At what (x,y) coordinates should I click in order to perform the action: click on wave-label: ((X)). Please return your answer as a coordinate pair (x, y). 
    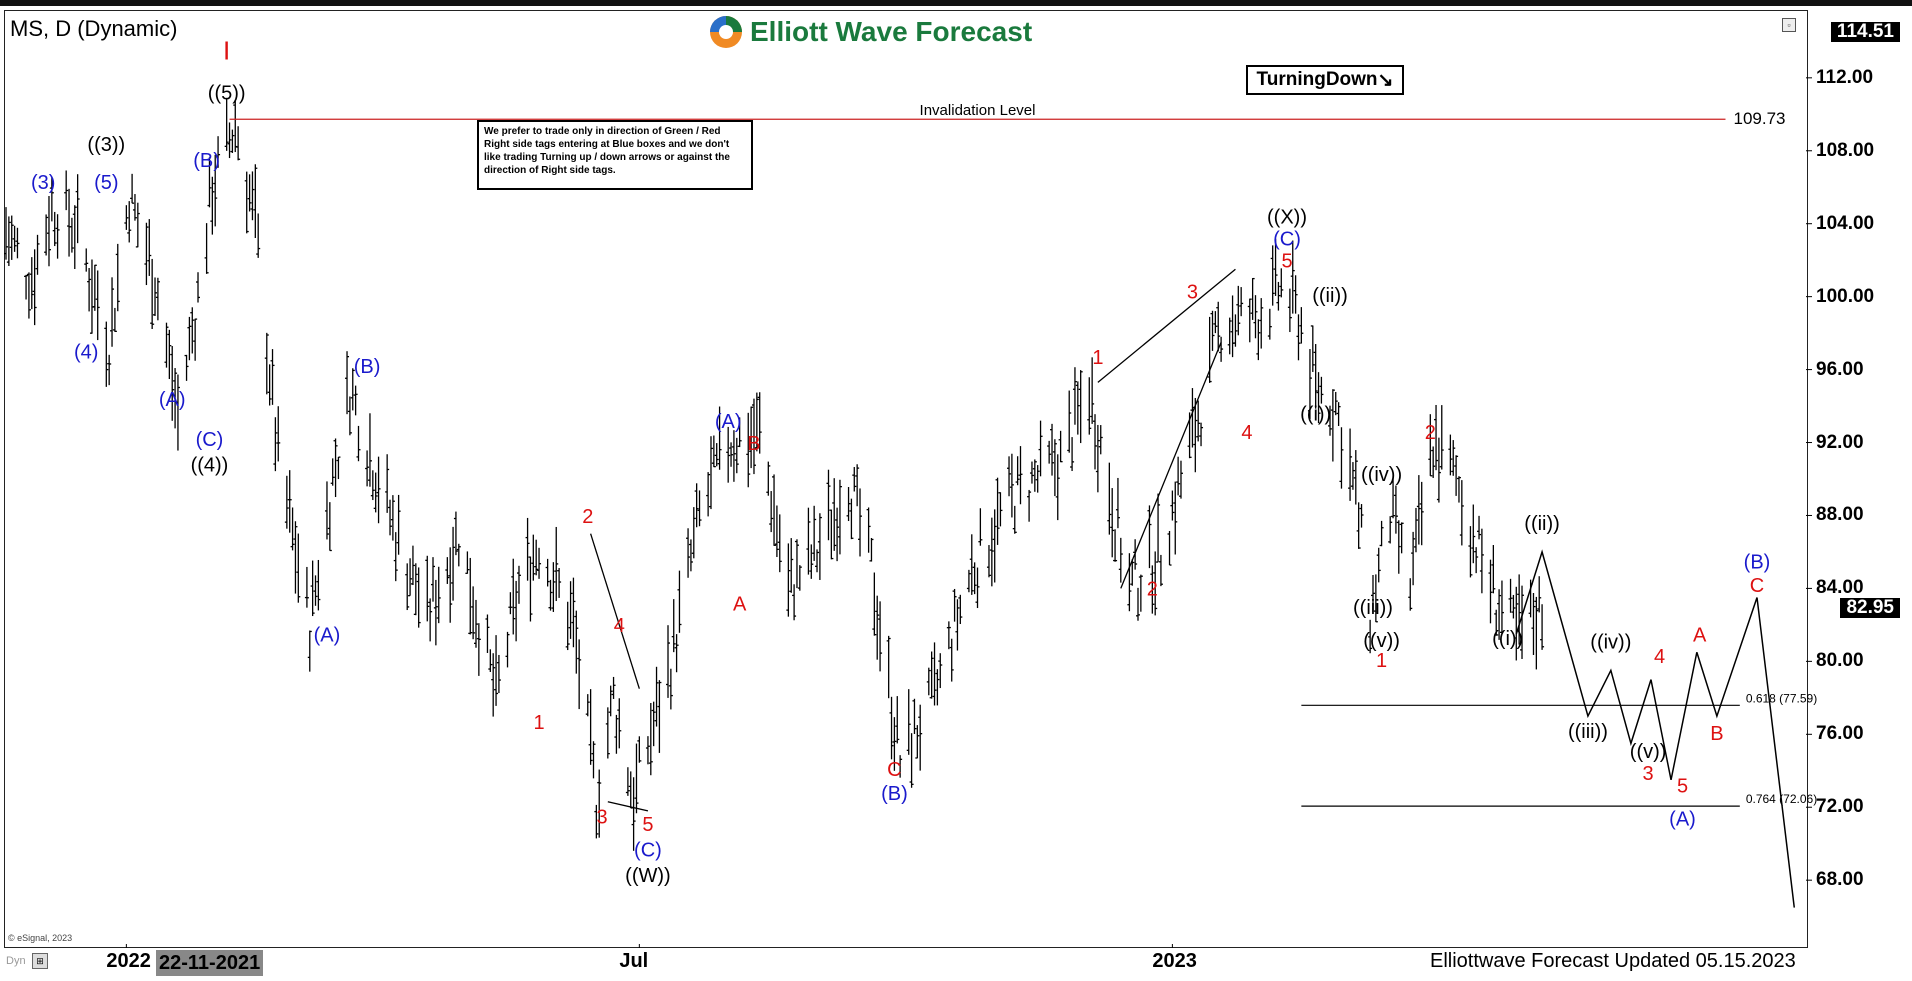
    Looking at the image, I should click on (1287, 218).